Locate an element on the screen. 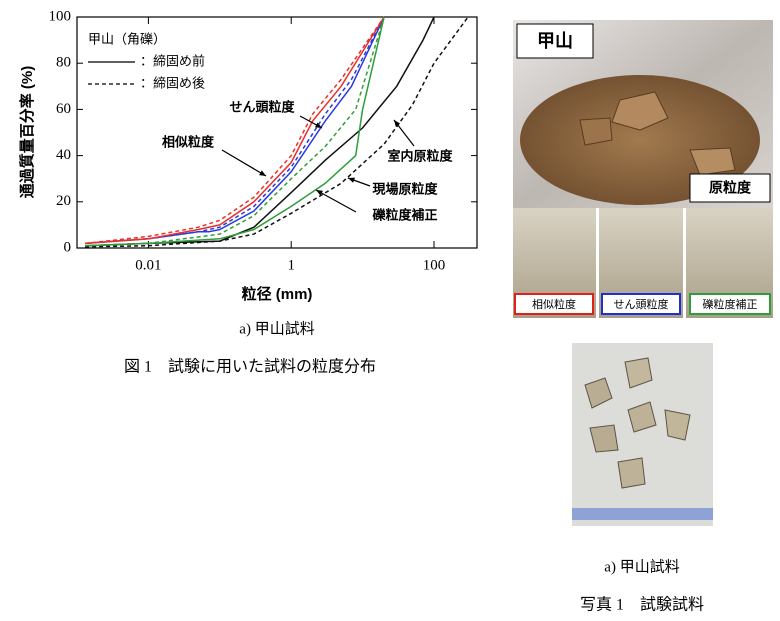 This screenshot has height=621, width=780. sample-label: 礫粒度補正 is located at coordinates (730, 304).